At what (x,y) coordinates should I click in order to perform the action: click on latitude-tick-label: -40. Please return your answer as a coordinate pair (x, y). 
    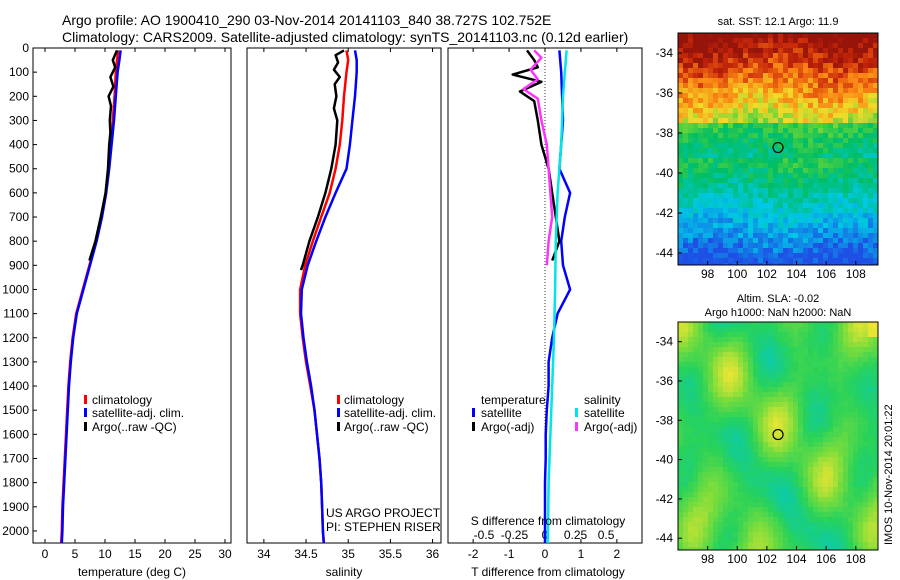
    Looking at the image, I should click on (665, 460).